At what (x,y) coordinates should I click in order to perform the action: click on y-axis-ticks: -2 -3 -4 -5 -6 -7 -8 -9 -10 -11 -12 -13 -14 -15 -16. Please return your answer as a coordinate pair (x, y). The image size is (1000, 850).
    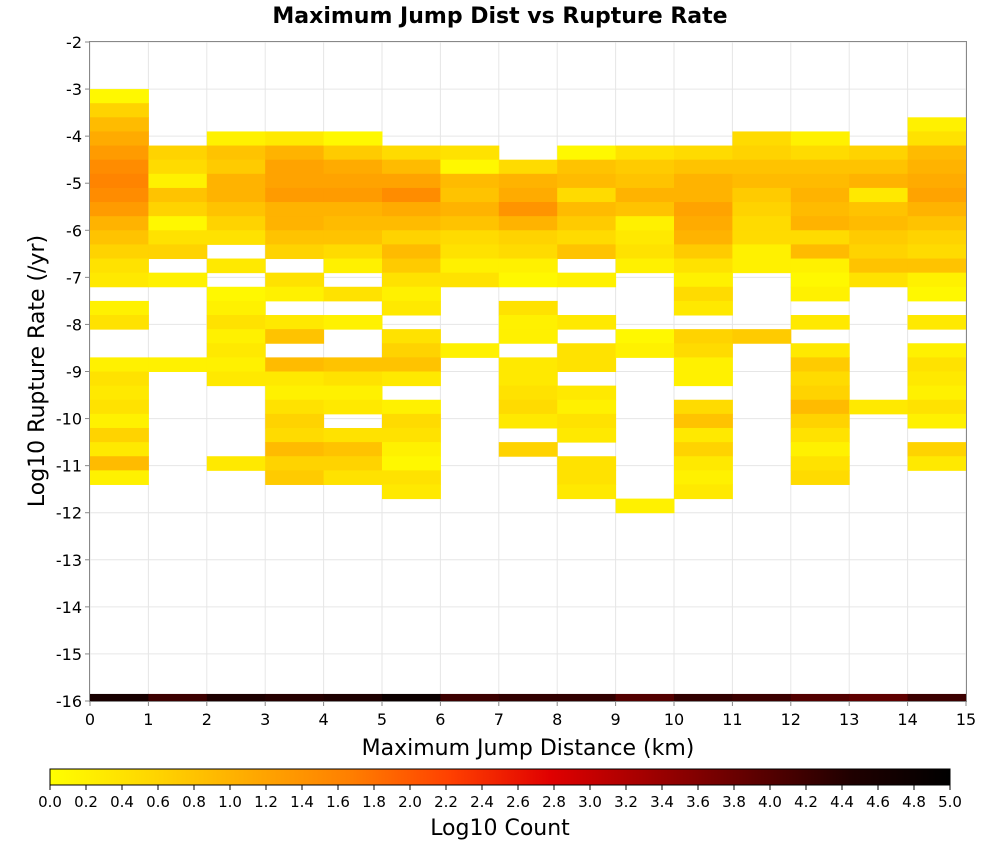
    Looking at the image, I should click on (73, 372).